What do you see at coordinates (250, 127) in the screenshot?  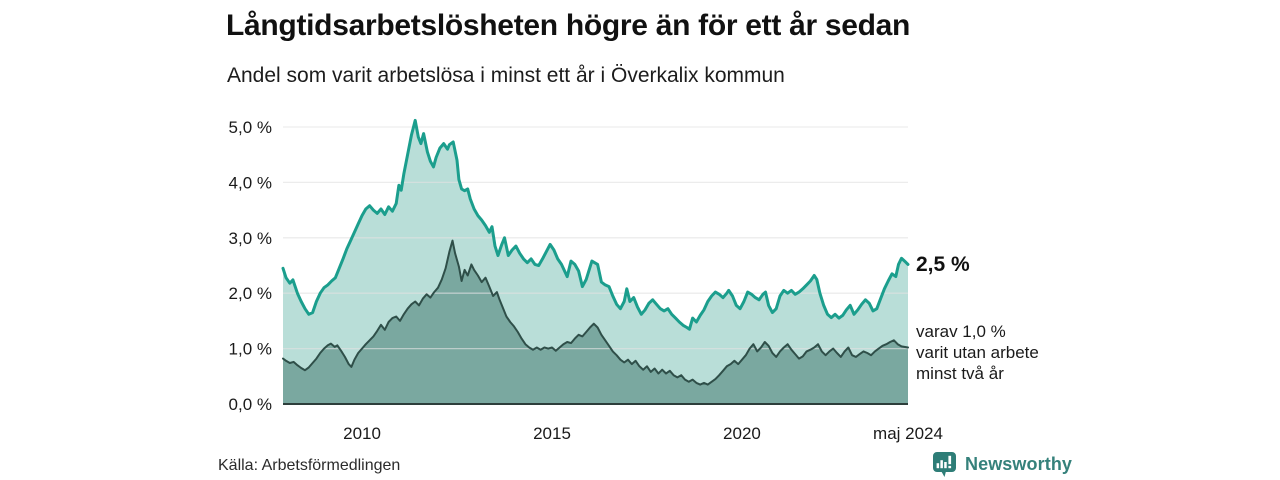 I see `y-axis-label-5: 5,0 %` at bounding box center [250, 127].